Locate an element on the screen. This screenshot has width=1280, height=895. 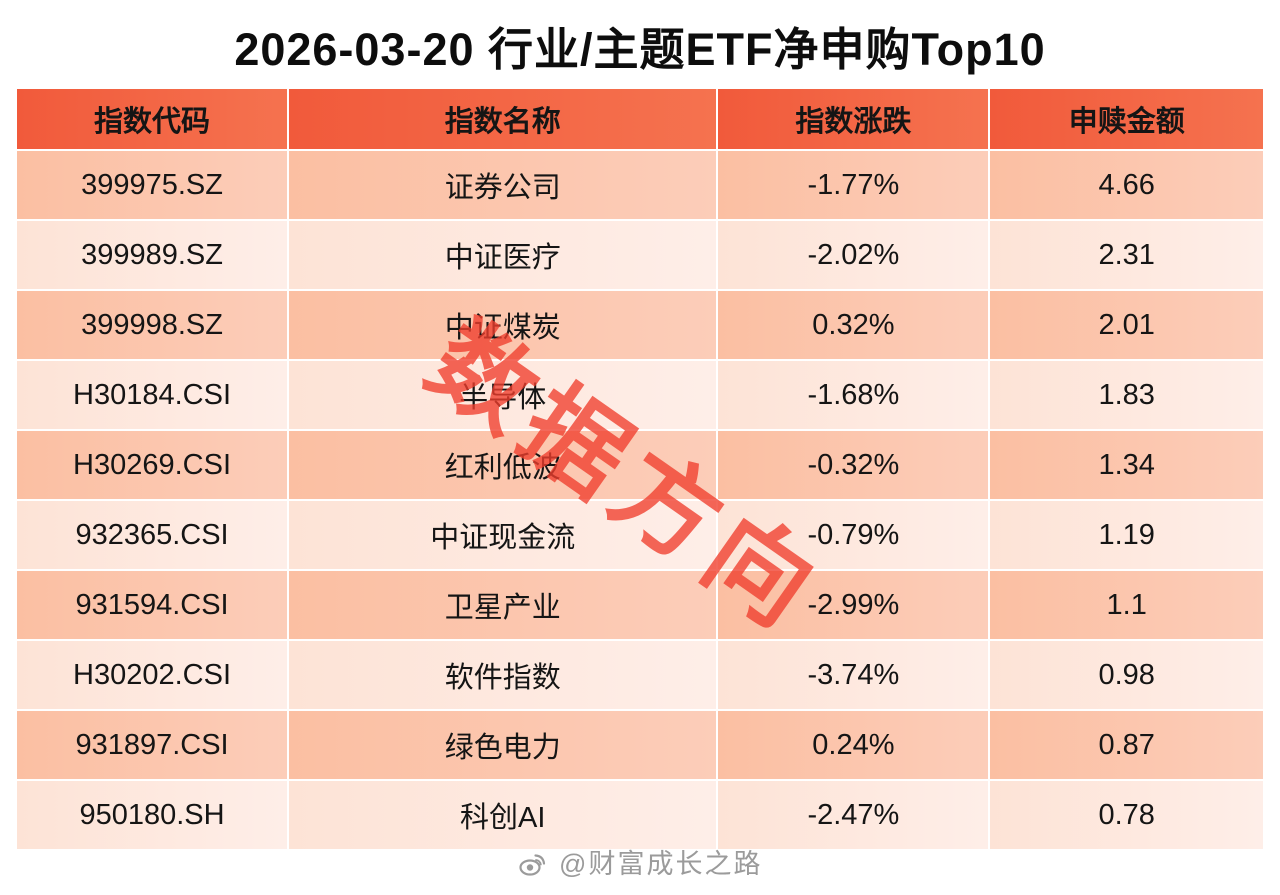
cell-index-name: 卫星产业 is located at coordinates (503, 605).